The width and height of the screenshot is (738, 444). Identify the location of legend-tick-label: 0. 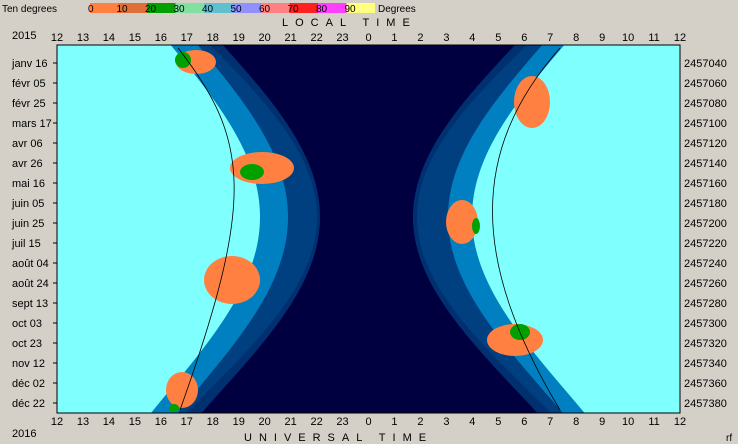
(91, 9).